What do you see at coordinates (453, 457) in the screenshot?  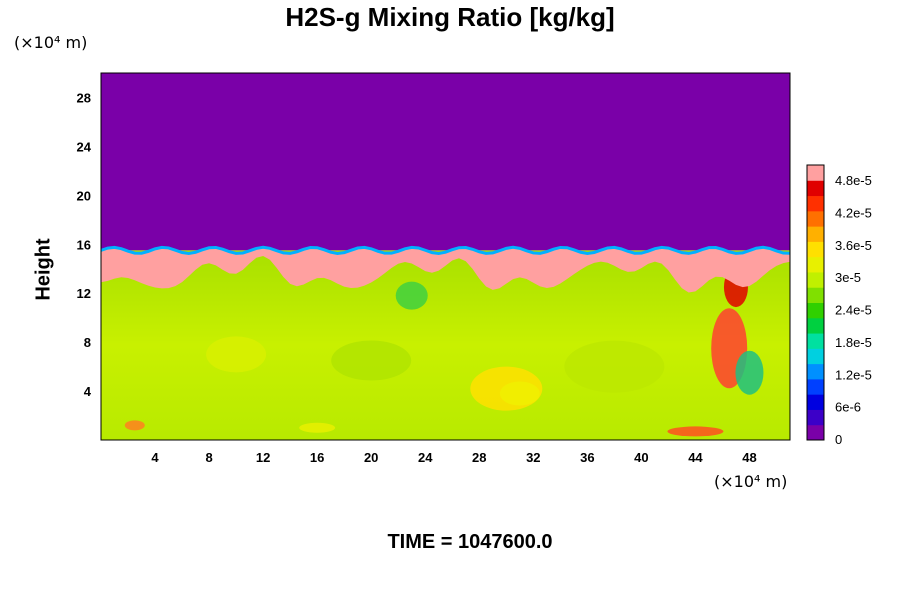 I see `x-axis-ticks: 4 8 12 16 20 24 28 32 36 40 44 48` at bounding box center [453, 457].